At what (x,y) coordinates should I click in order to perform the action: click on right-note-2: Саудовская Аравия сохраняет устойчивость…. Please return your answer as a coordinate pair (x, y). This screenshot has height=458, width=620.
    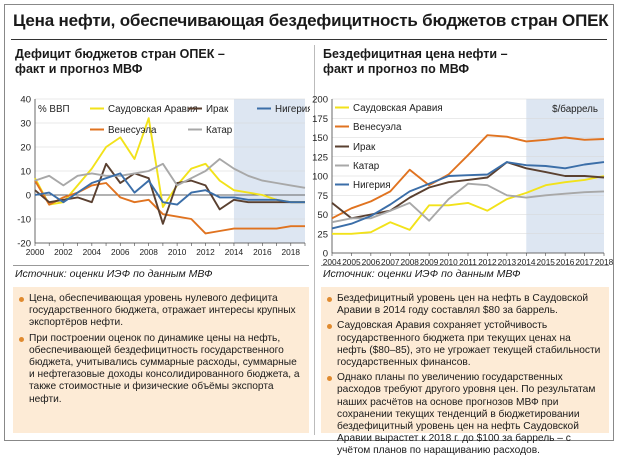
    Looking at the image, I should click on (465, 344).